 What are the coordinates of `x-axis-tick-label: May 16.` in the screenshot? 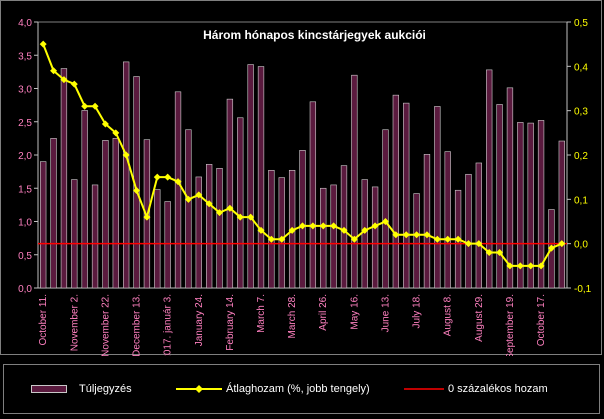 It's located at (354, 312).